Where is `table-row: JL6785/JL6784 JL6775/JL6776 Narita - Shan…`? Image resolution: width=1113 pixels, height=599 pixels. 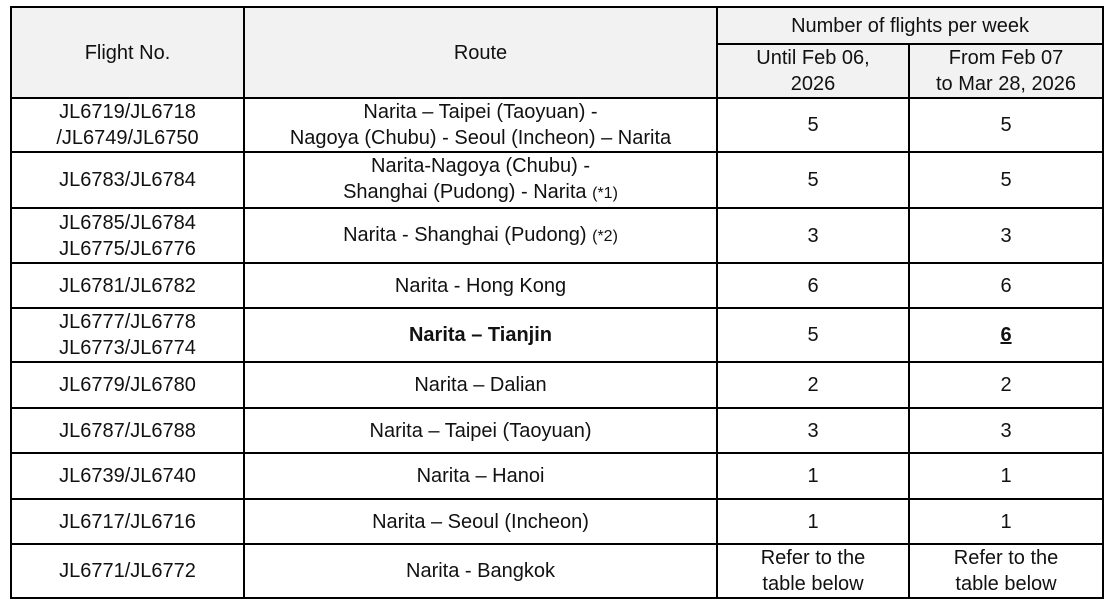 table-row: JL6785/JL6784 JL6775/JL6776 Narita - Shan… is located at coordinates (557, 235).